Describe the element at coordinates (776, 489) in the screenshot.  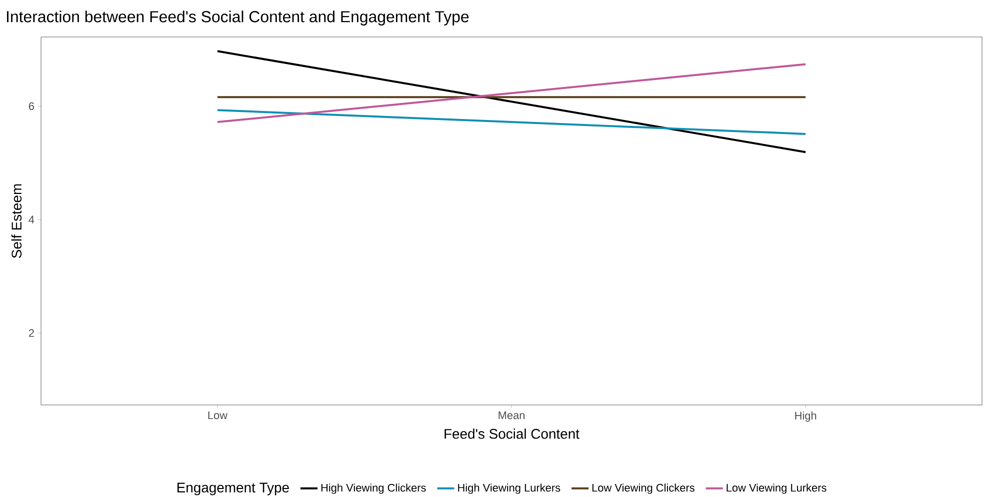
I see `legend-label: Low Viewing Lurkers` at that location.